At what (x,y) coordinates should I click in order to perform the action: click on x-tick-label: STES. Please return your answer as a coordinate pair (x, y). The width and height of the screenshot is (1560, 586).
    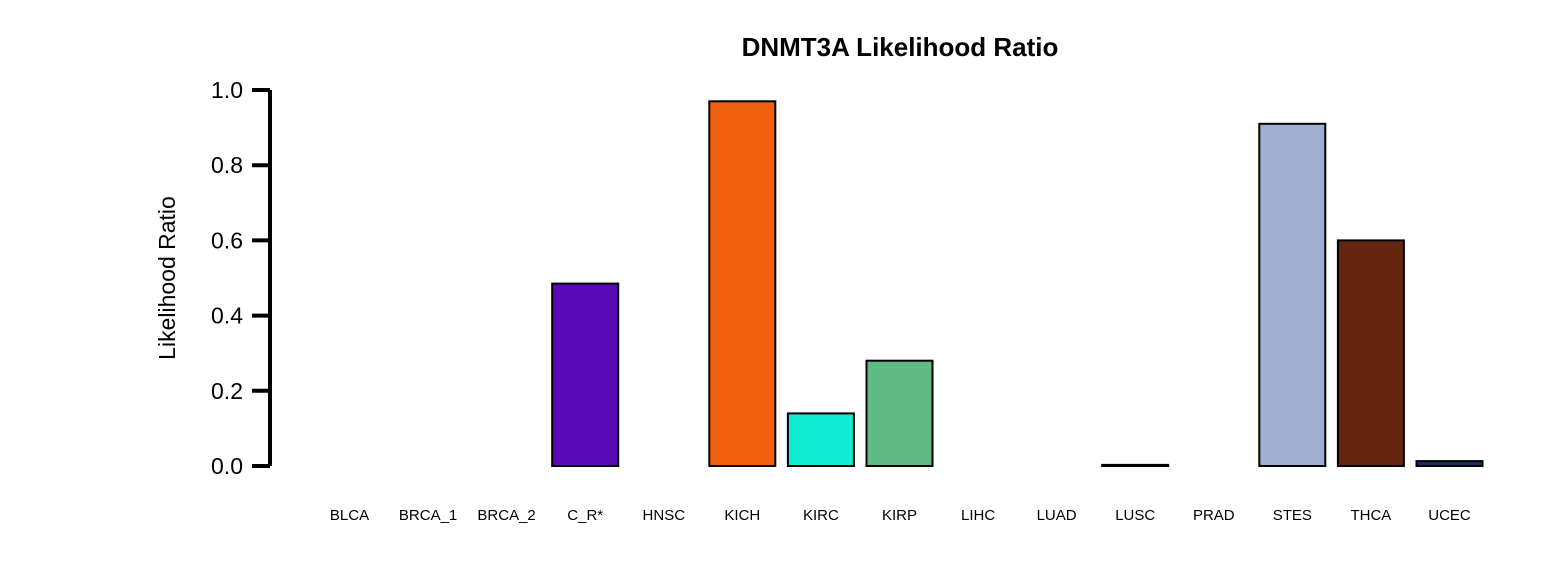
    Looking at the image, I should click on (1292, 515).